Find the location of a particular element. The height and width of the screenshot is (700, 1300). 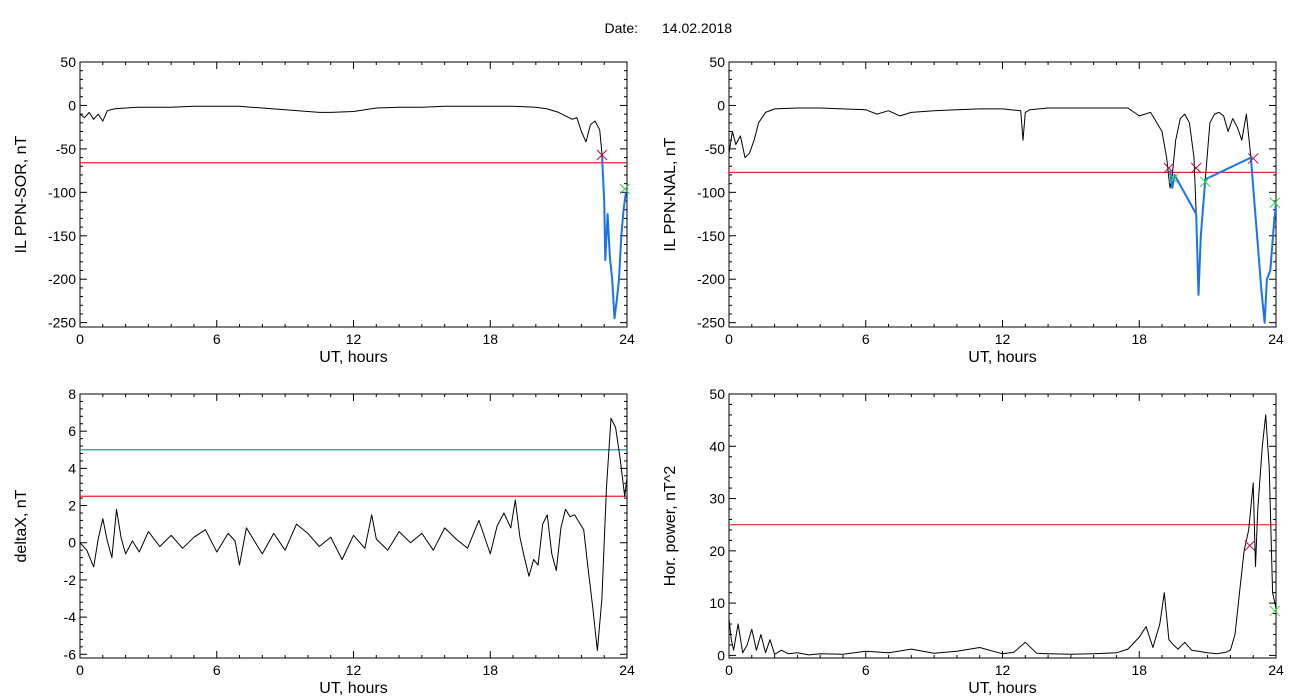

y-tick-label: -4 is located at coordinates (70, 617).